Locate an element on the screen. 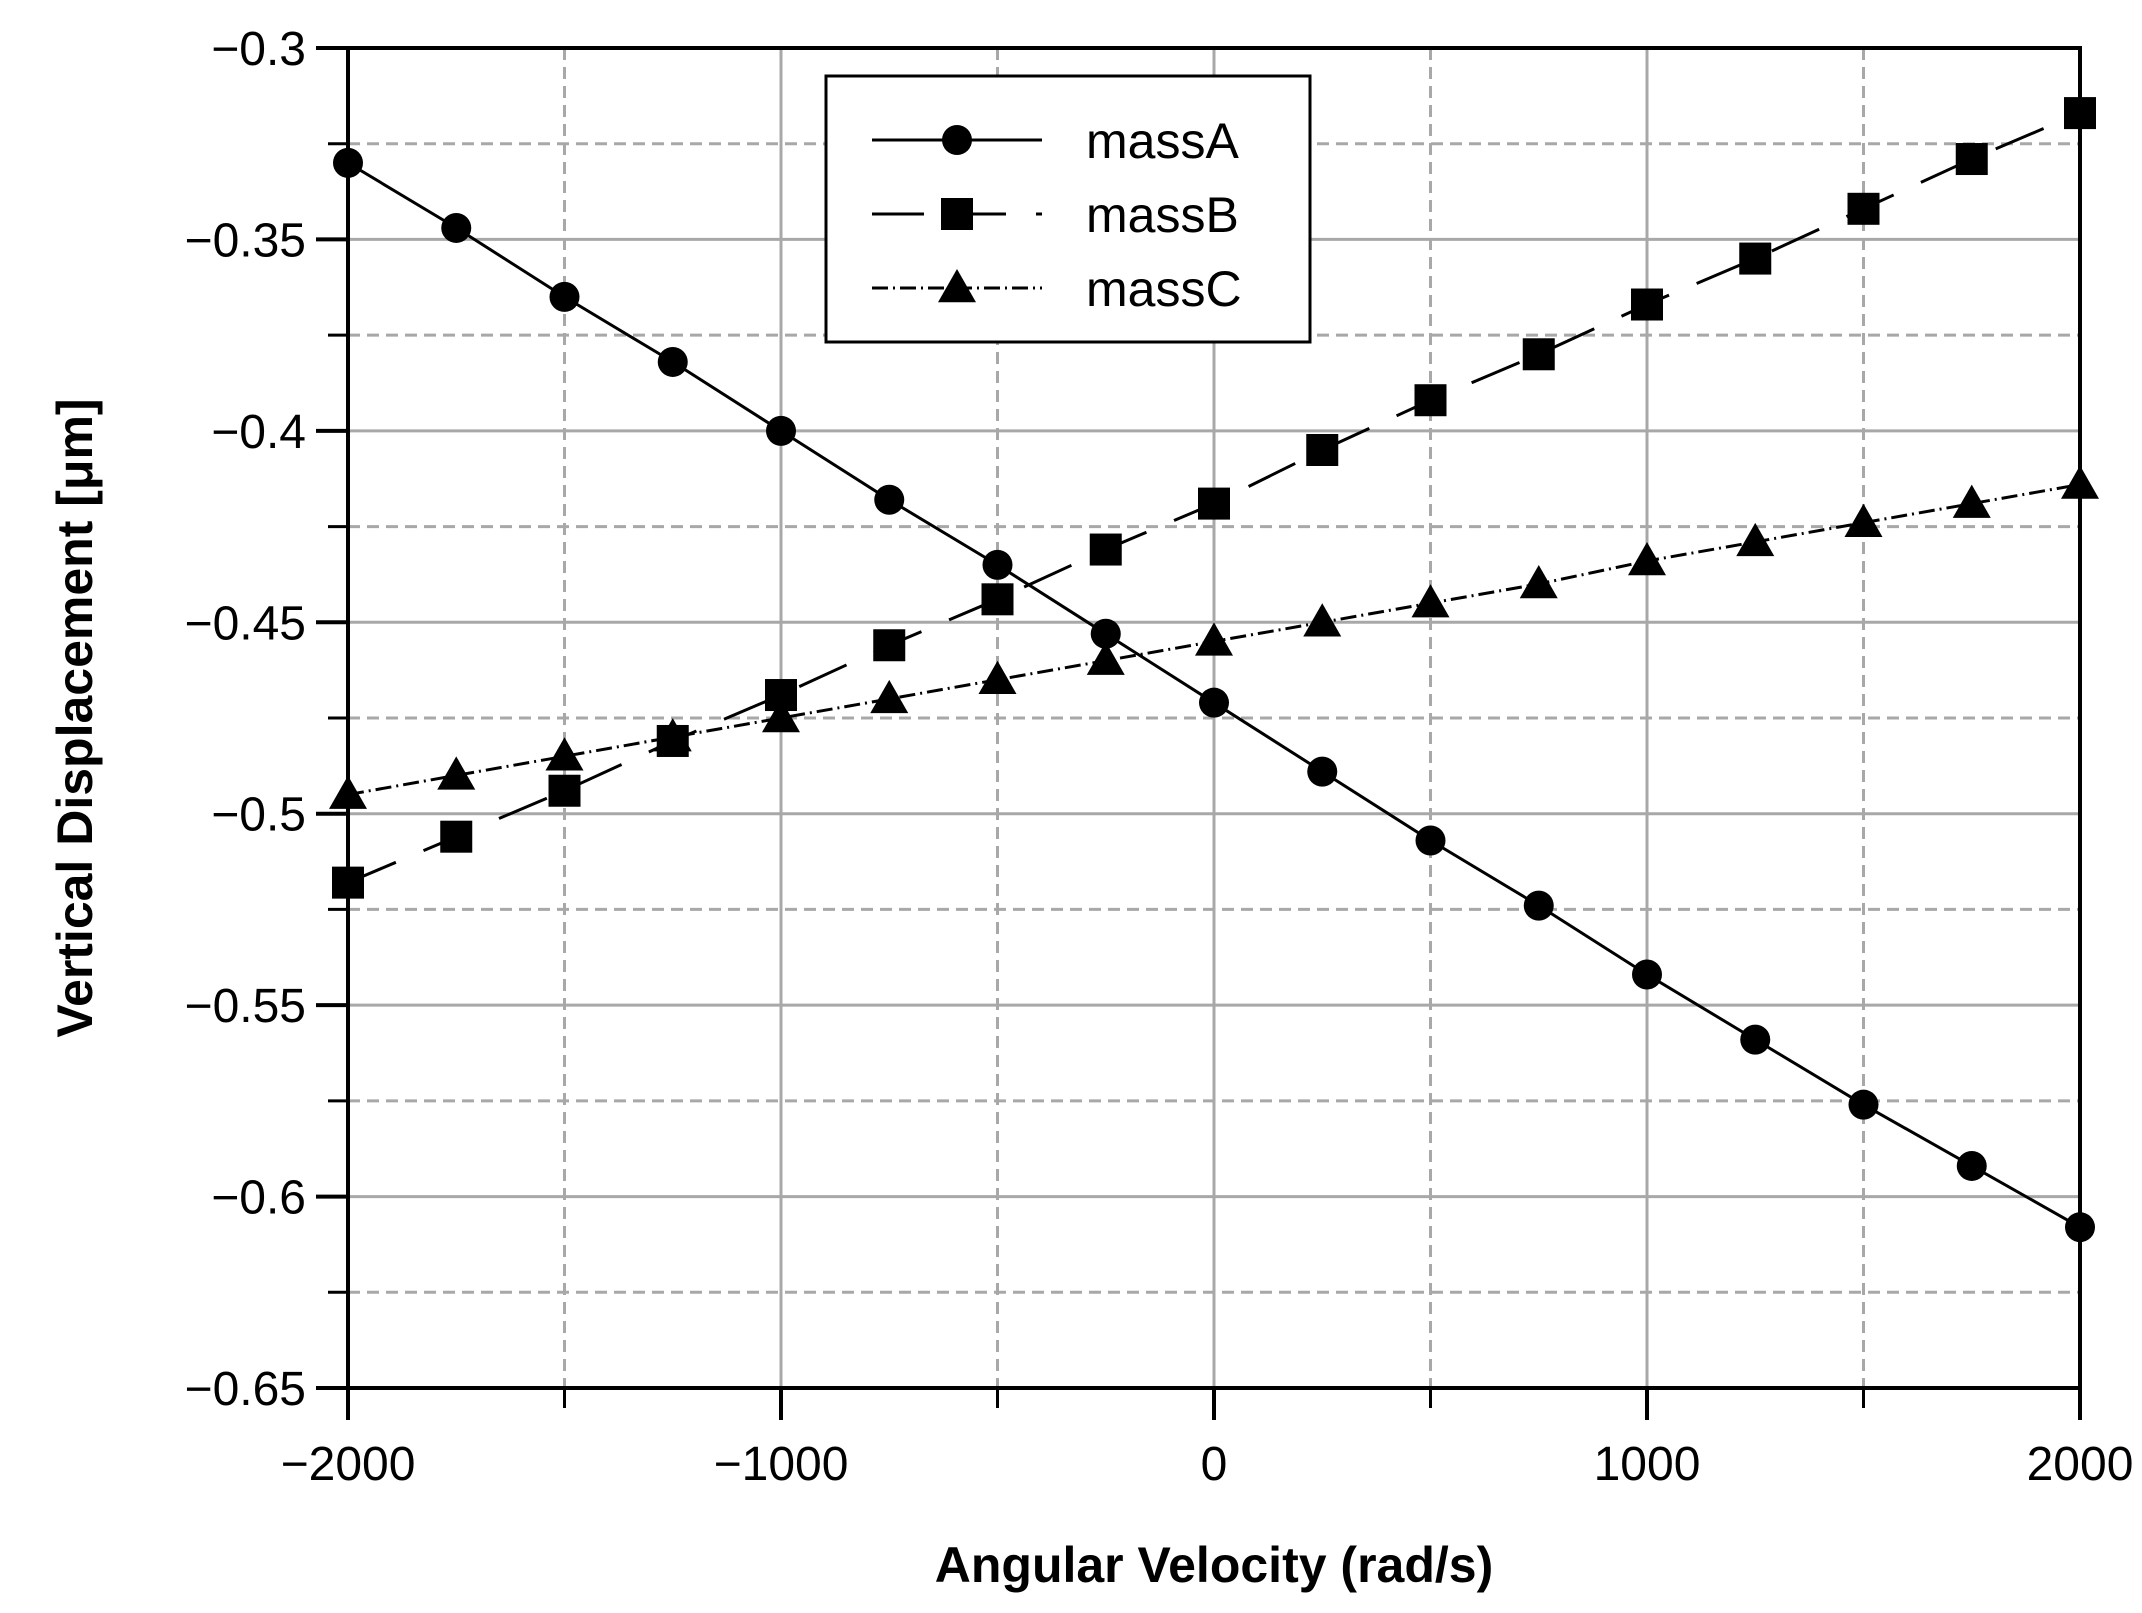 The image size is (2142, 1613). x-tick-label: 1000 is located at coordinates (1647, 1464).